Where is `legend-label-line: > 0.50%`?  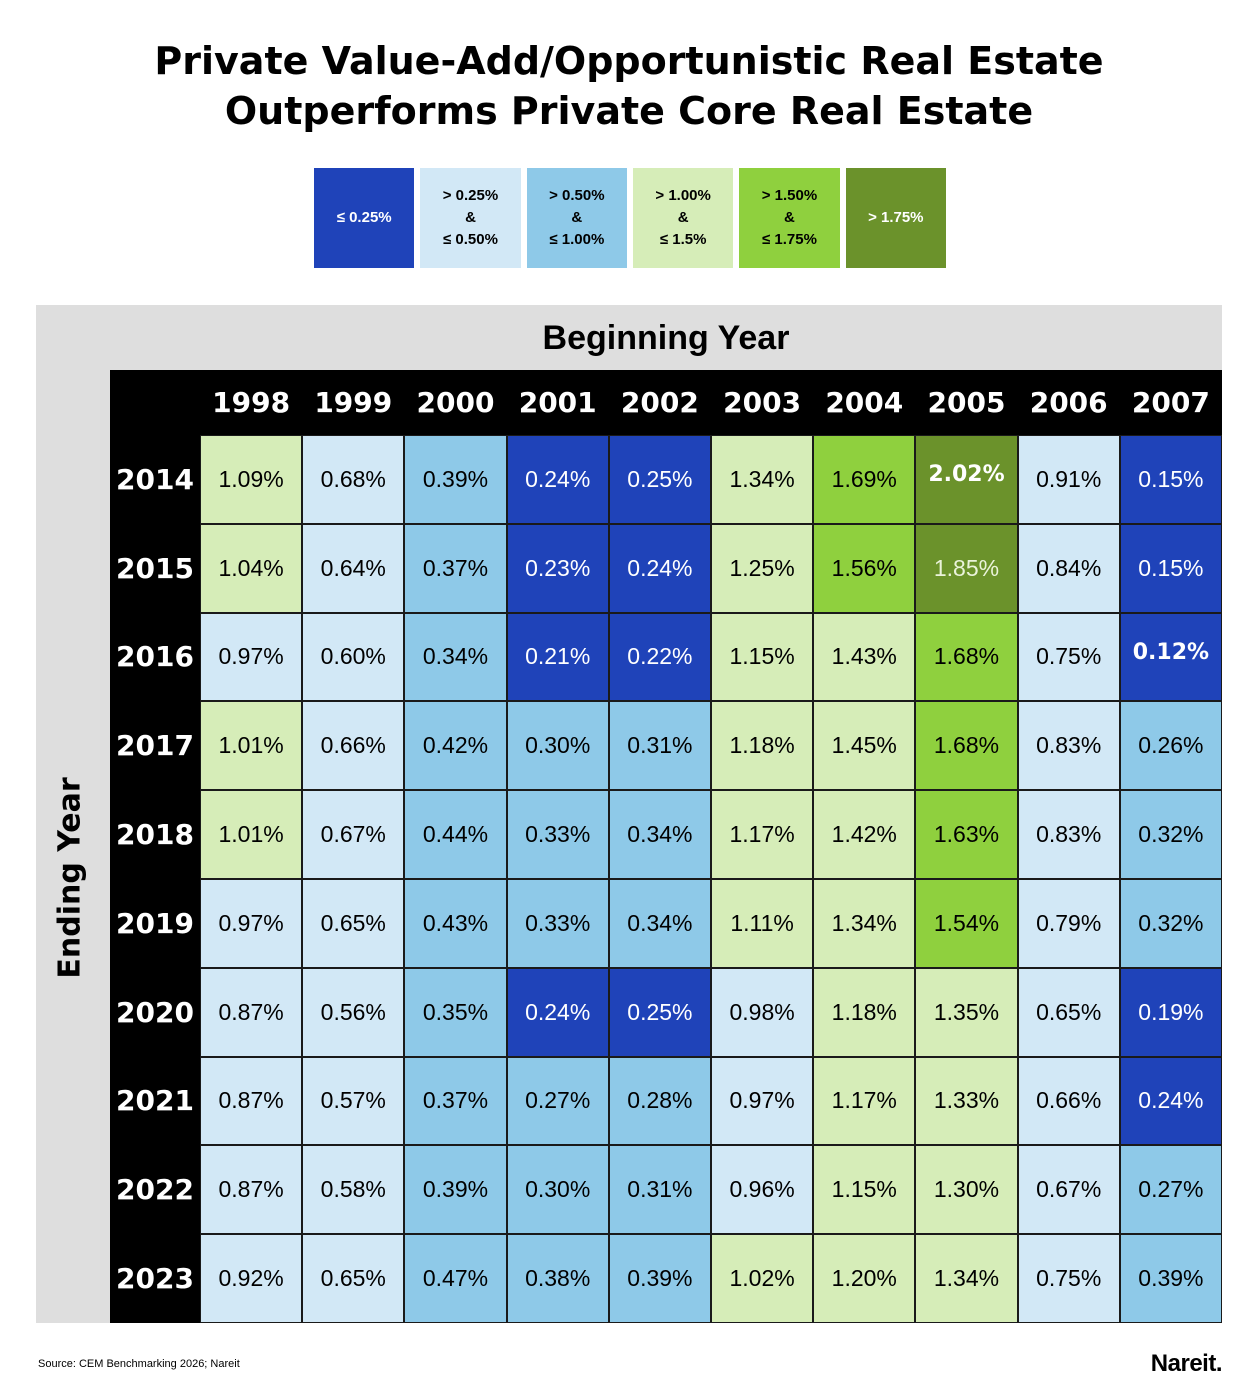
legend-label-line: > 0.50% is located at coordinates (577, 195).